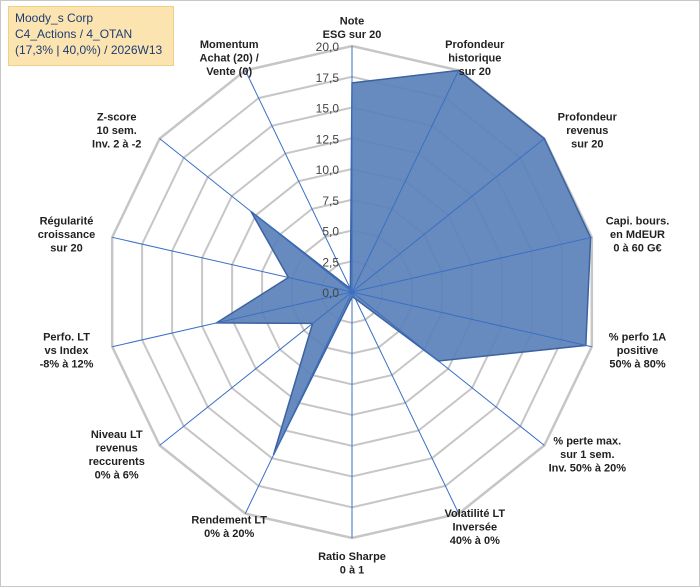  I want to click on axis-label-line: ESG sur 20, so click(352, 35).